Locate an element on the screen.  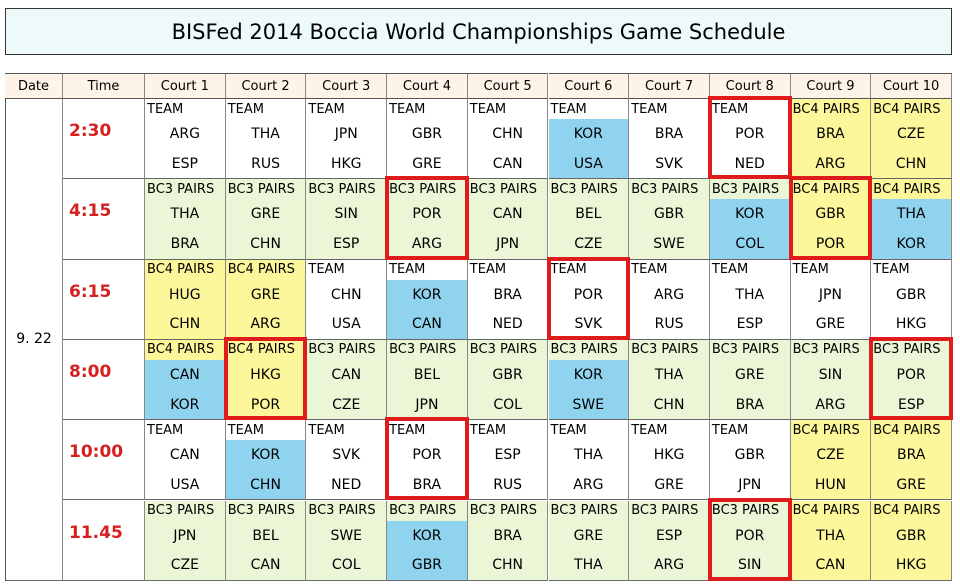
time: 4:15 is located at coordinates (90, 211).